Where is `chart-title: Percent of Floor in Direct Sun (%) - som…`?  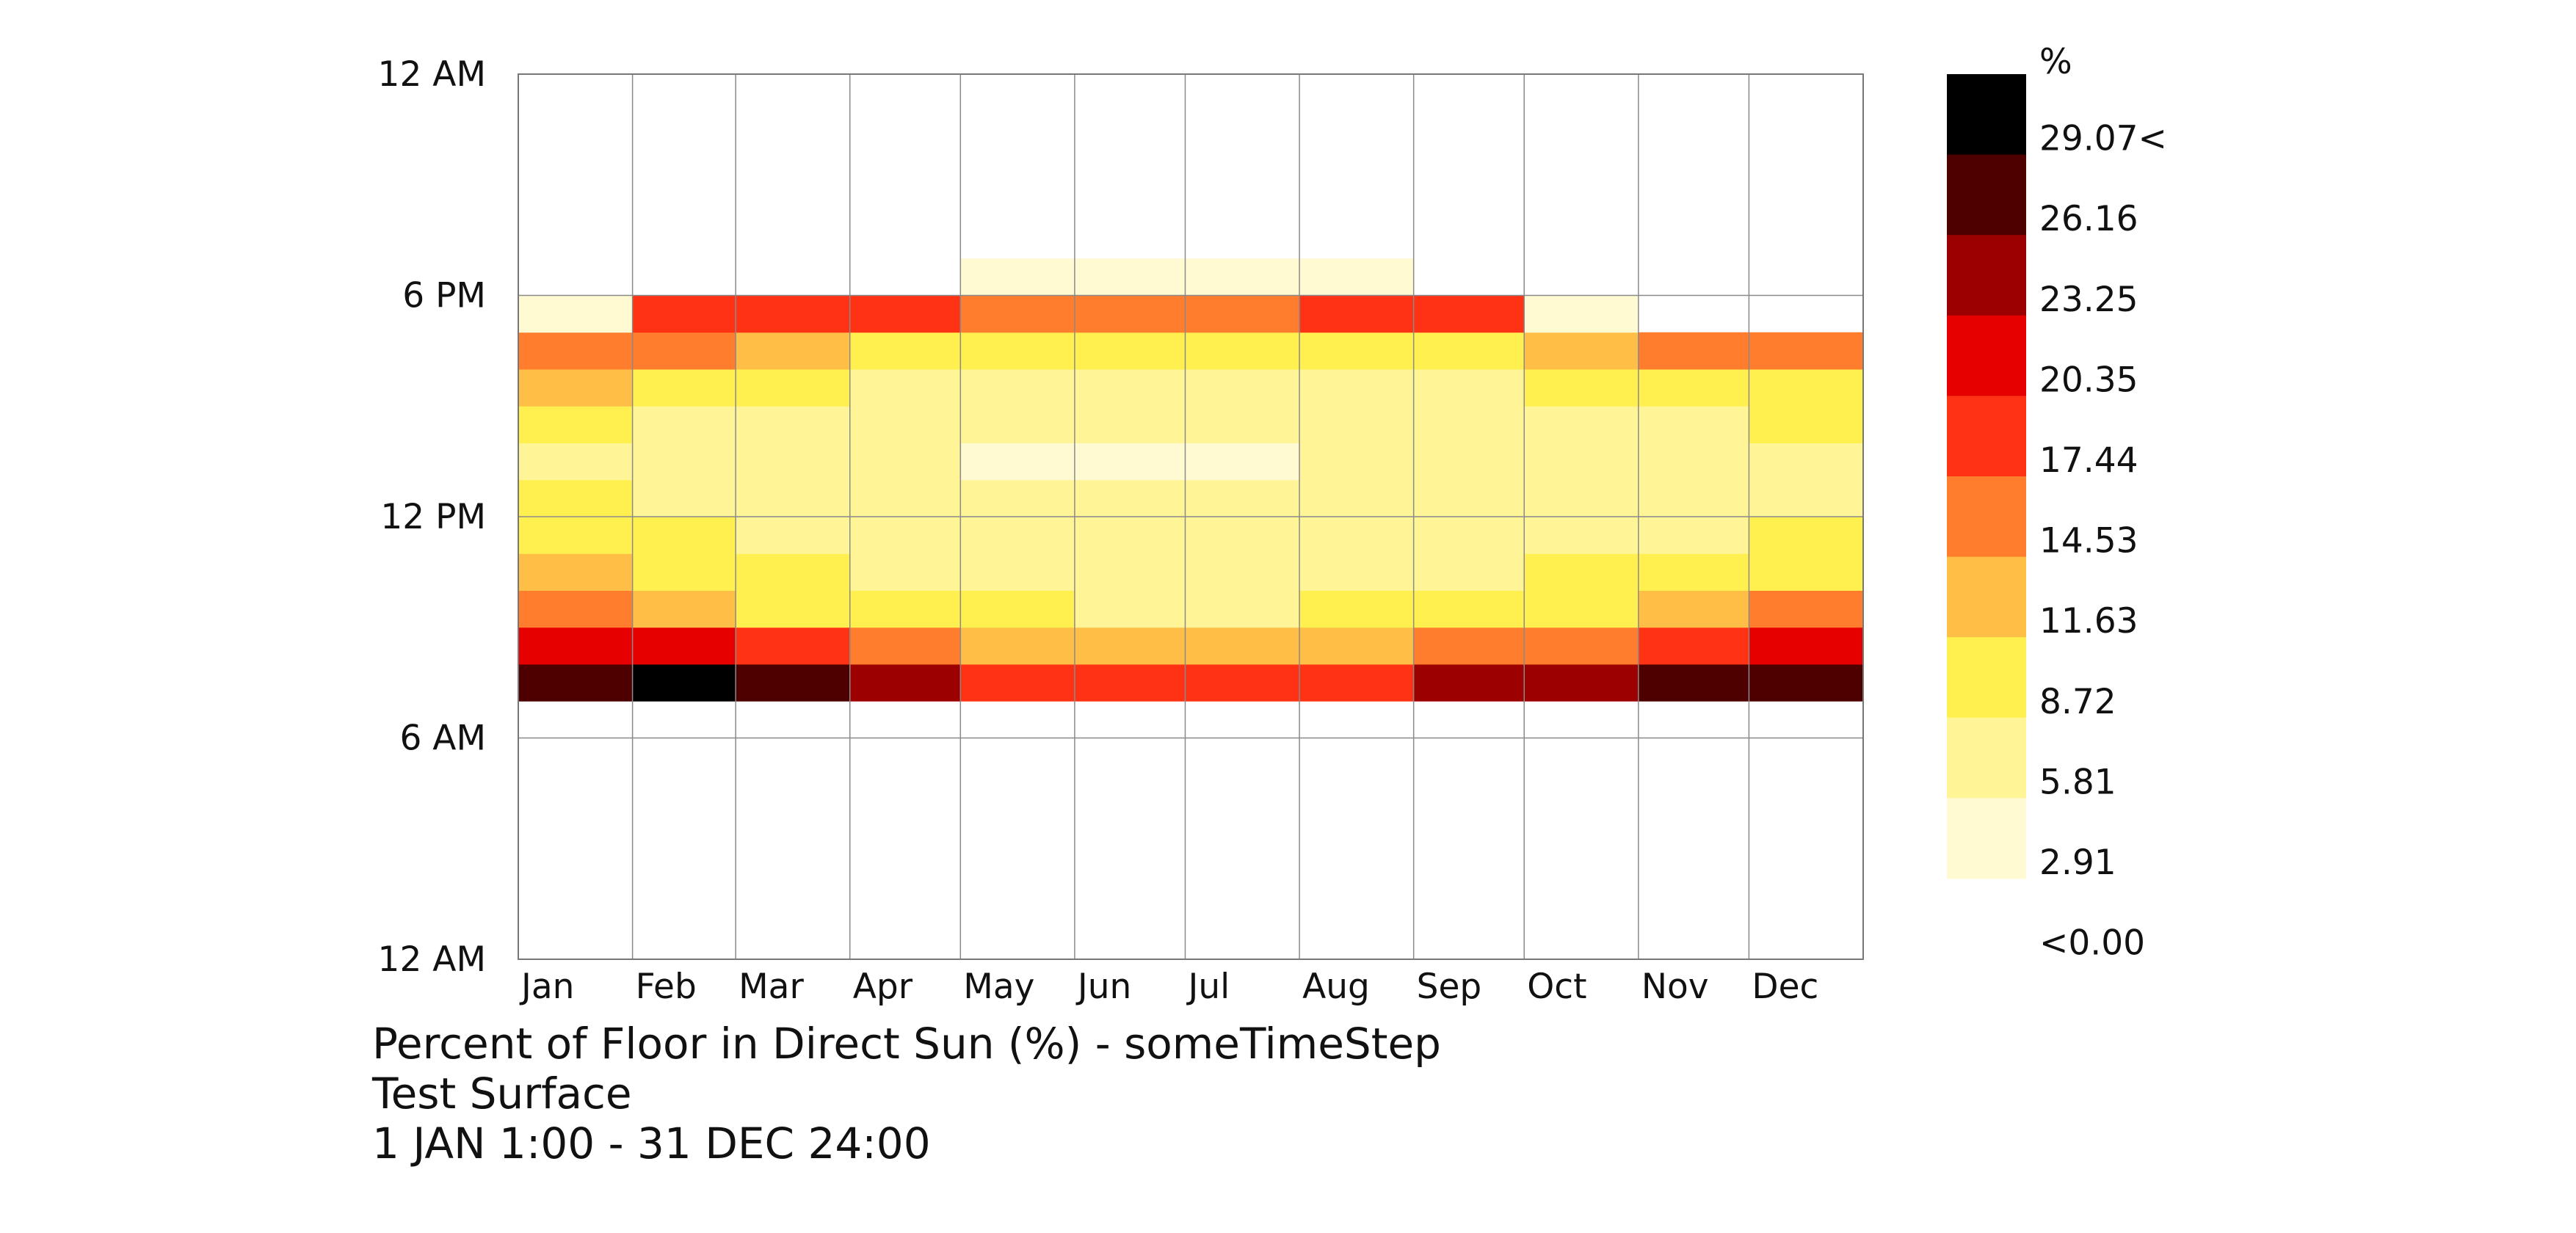 chart-title: Percent of Floor in Direct Sun (%) - som… is located at coordinates (907, 1044).